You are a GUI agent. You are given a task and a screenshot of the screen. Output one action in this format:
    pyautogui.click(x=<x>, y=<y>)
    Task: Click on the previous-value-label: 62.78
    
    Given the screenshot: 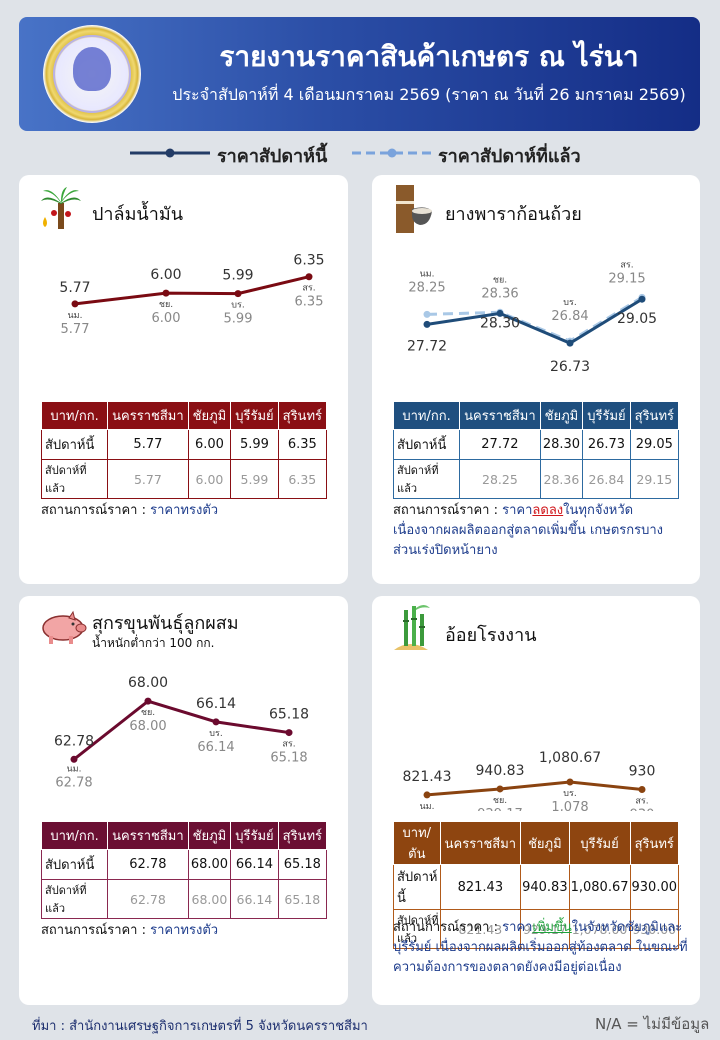 What is the action you would take?
    pyautogui.click(x=73, y=782)
    